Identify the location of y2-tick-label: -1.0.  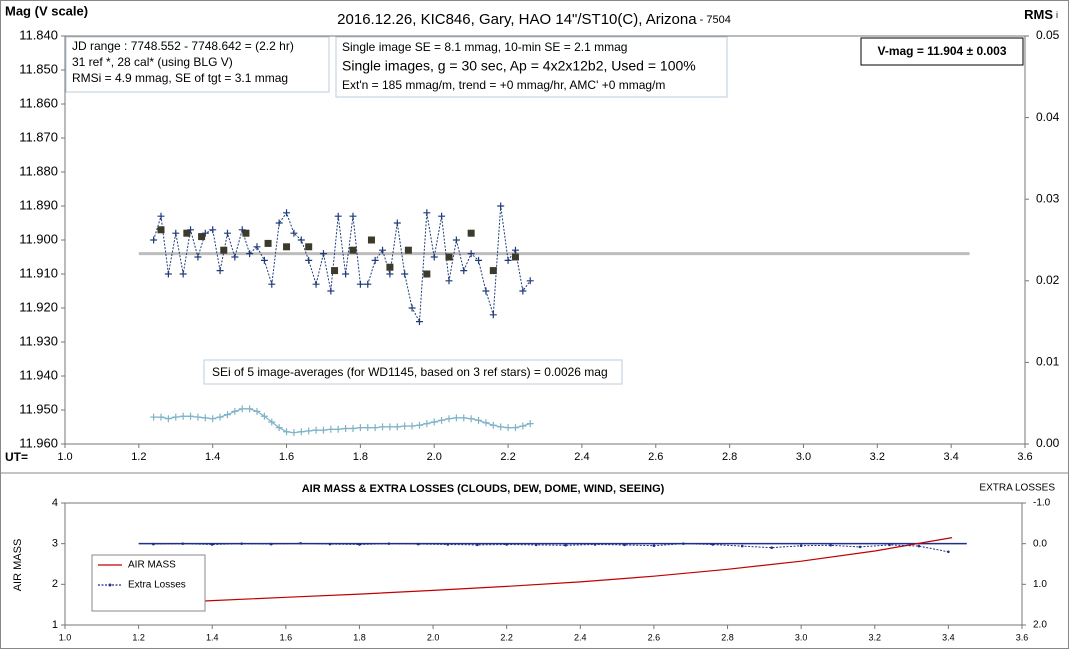
(1042, 503).